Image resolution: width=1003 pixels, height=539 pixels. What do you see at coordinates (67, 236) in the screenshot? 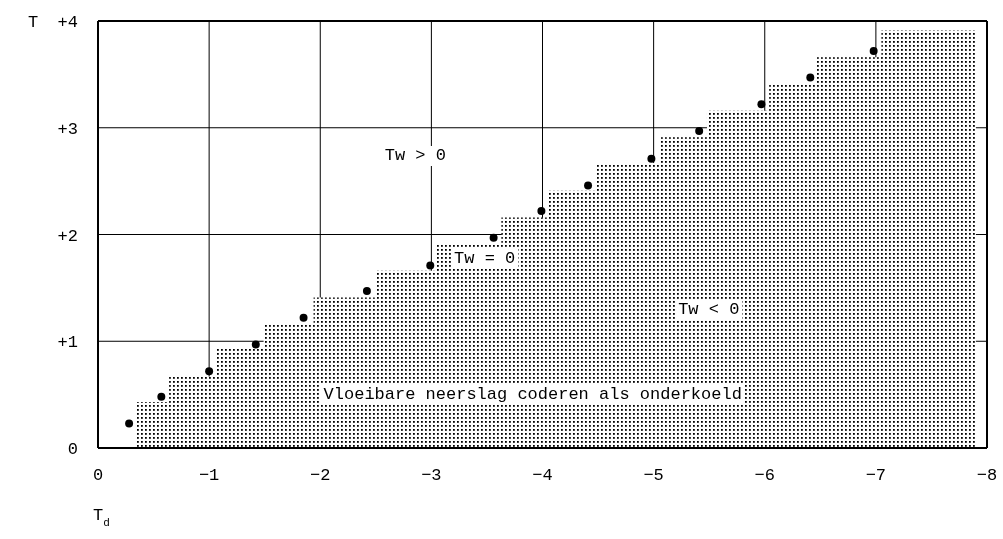
I see `y-tick-label: +2` at bounding box center [67, 236].